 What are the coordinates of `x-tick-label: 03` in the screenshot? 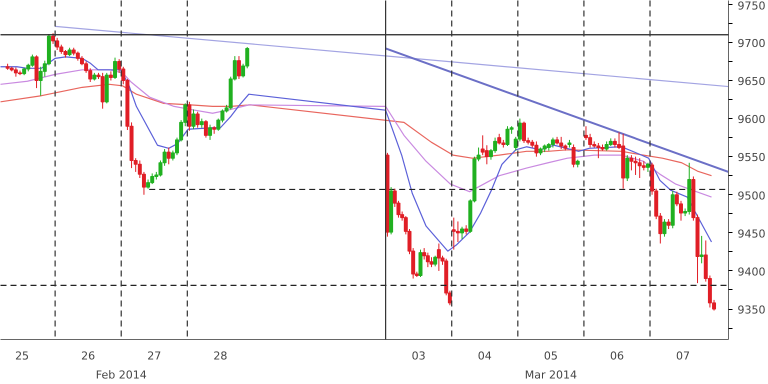 It's located at (419, 356).